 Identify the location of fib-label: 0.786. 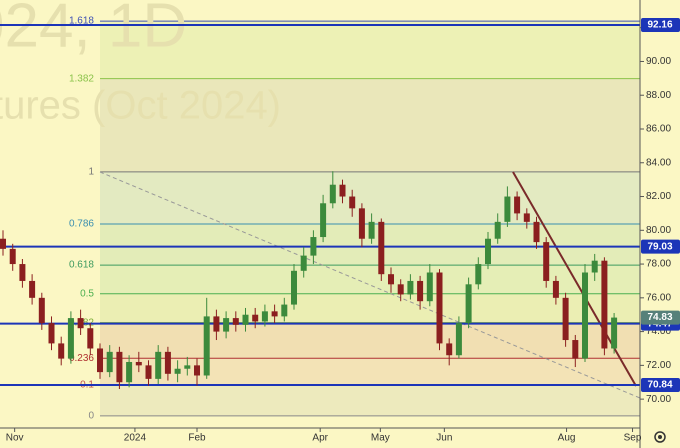
(81, 224).